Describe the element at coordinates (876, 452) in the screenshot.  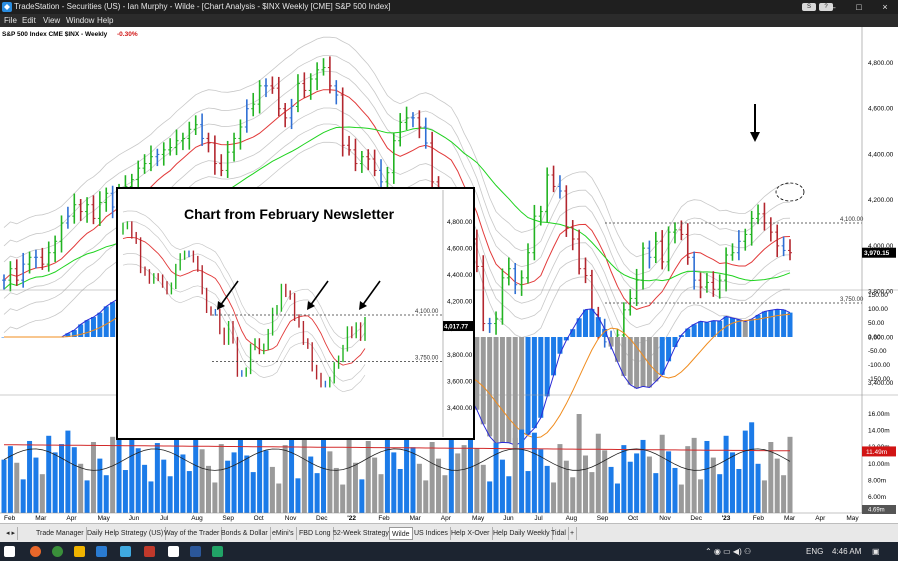
I see `last-volume-label: 11.49m` at that location.